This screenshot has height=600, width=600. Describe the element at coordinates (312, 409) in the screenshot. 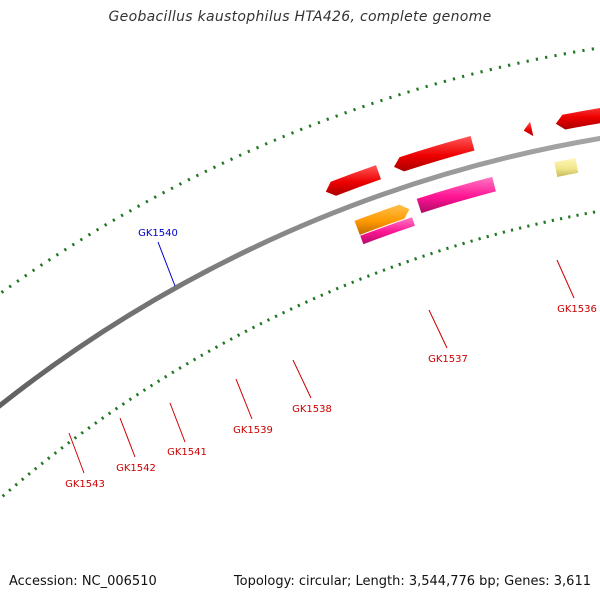

I see `gene-label-gk1538: GK1538` at that location.